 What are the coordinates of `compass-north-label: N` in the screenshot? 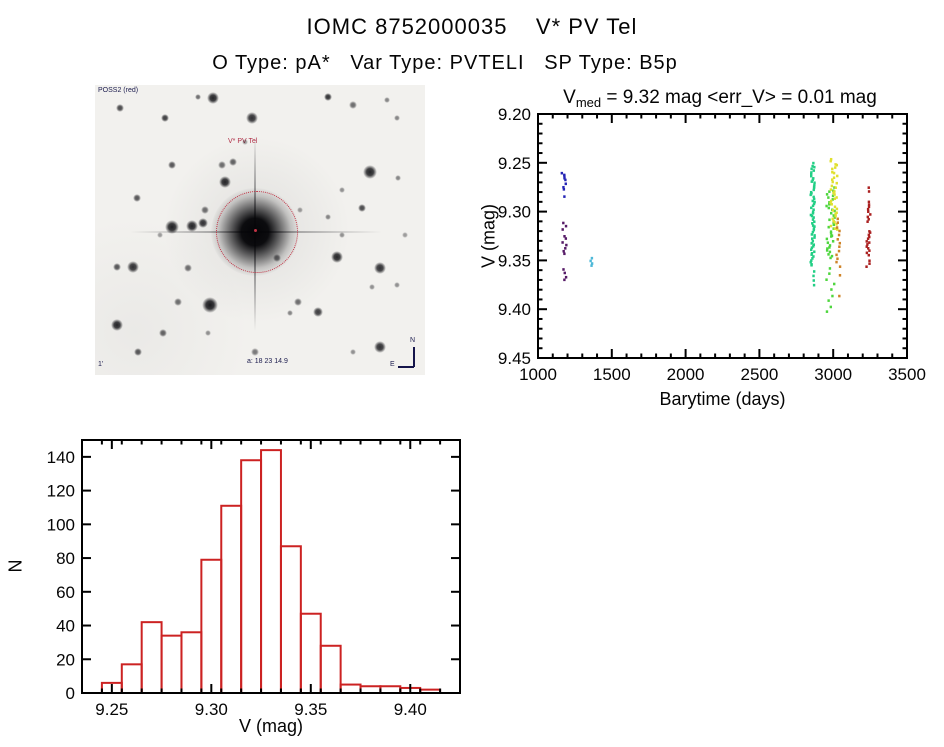 It's located at (413, 340).